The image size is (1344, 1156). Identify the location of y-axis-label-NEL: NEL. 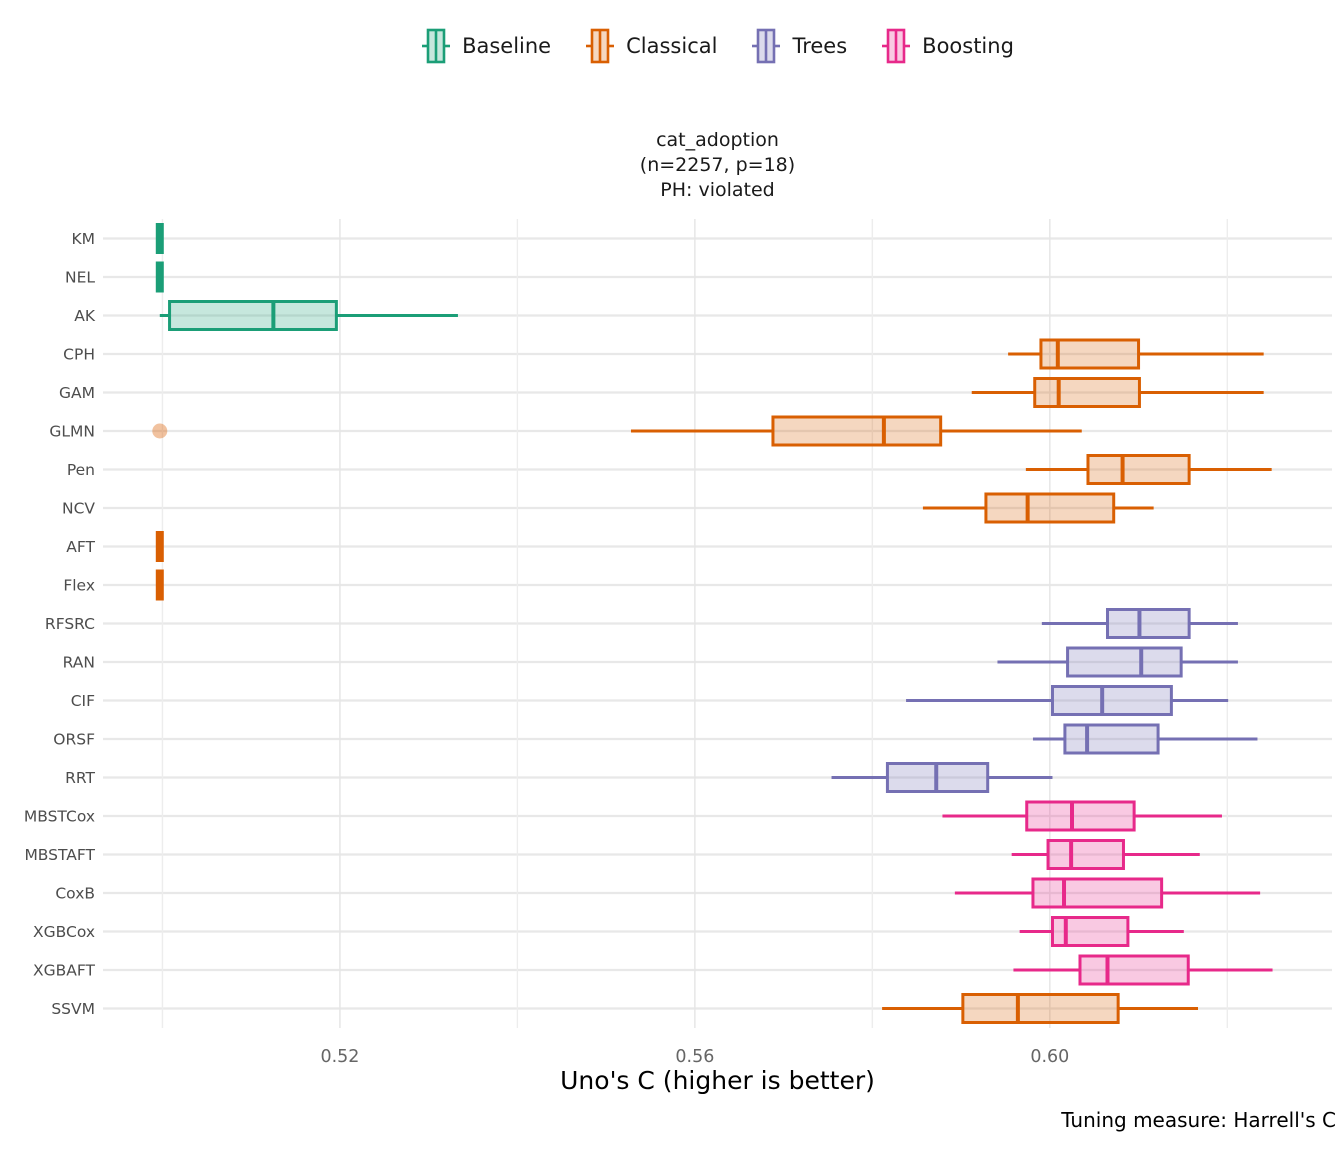
(80, 278).